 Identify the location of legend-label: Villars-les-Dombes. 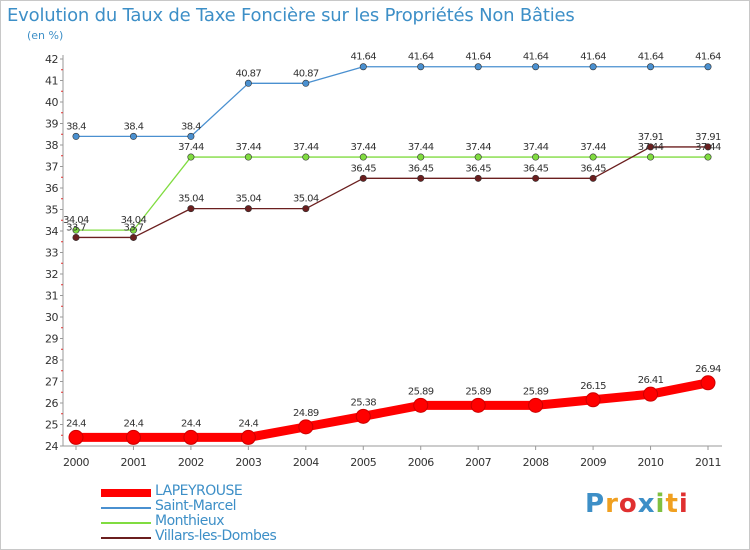
(216, 536).